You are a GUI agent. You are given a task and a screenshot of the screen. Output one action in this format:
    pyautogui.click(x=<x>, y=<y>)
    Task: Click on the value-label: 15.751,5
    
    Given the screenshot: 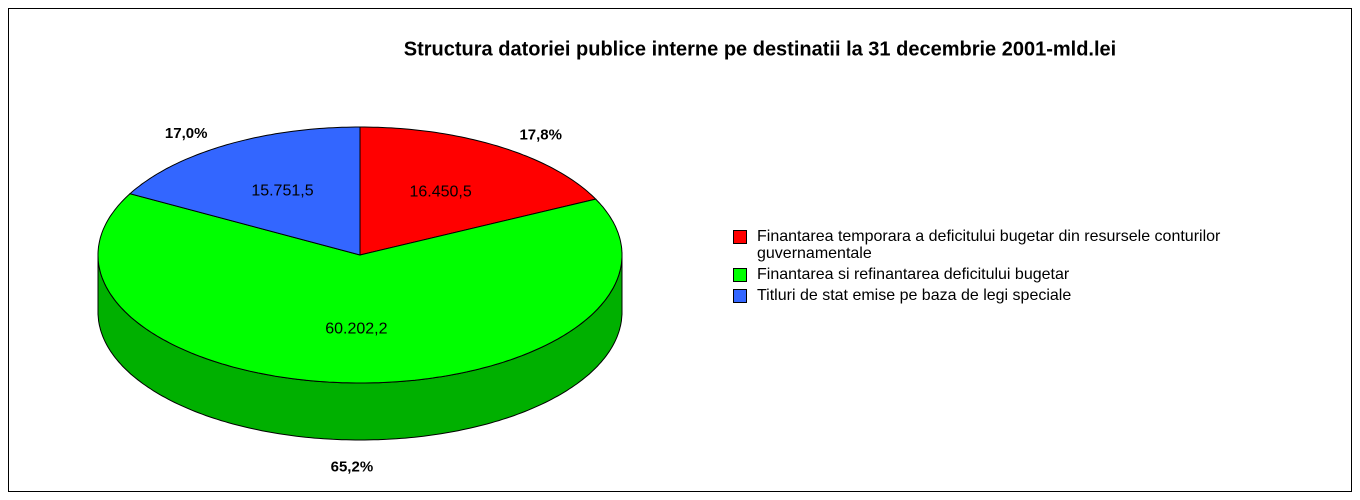 What is the action you would take?
    pyautogui.click(x=282, y=190)
    